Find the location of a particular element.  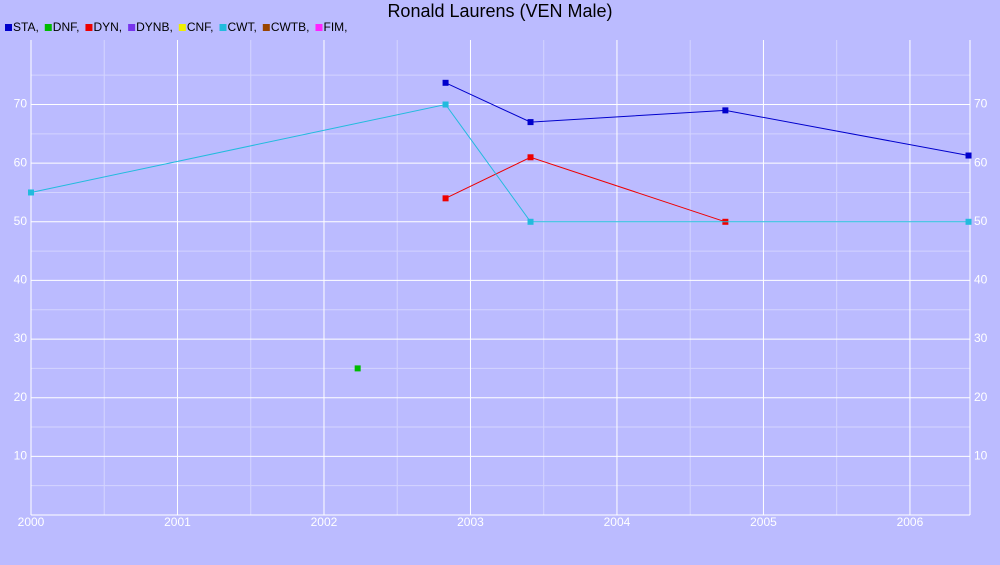

y-tick-label-right: 70 is located at coordinates (981, 104).